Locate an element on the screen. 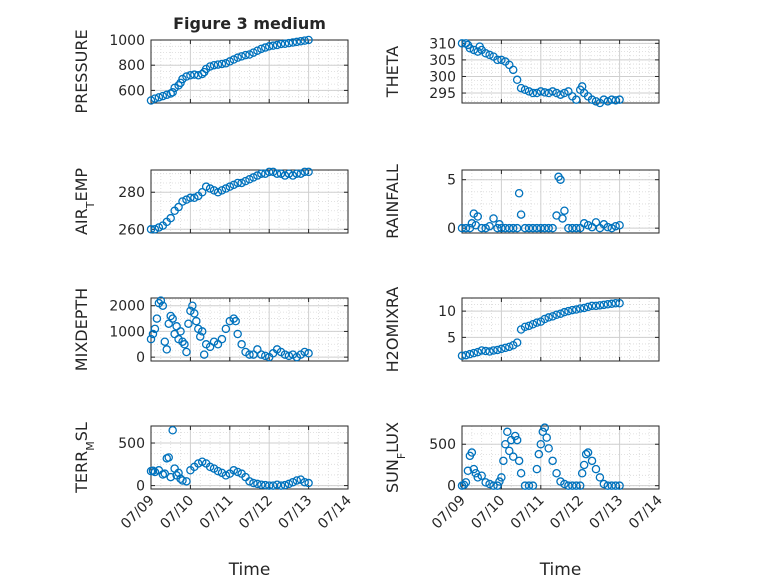 The width and height of the screenshot is (778, 583). y-axis-label: RAINFALL is located at coordinates (392, 201).